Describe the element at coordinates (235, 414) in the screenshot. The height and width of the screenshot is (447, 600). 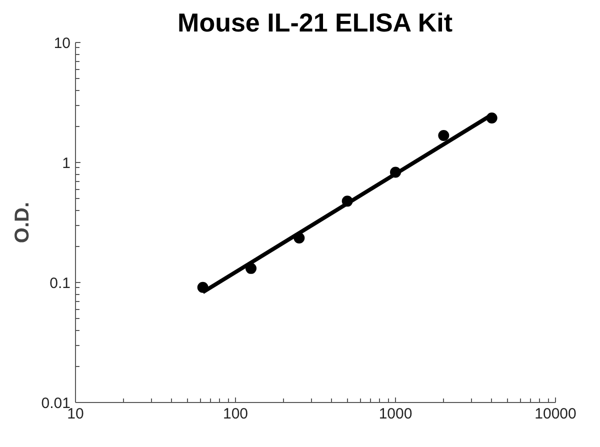
I see `x-tick-label: 100` at that location.